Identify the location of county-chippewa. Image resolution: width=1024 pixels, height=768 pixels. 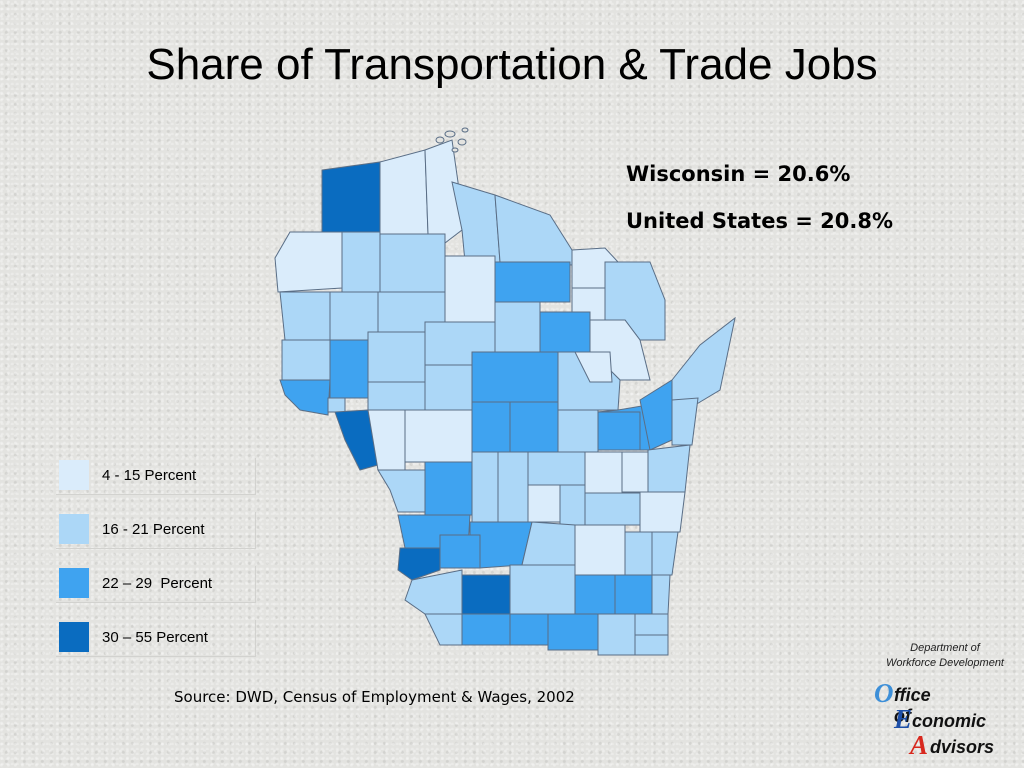
(396, 357).